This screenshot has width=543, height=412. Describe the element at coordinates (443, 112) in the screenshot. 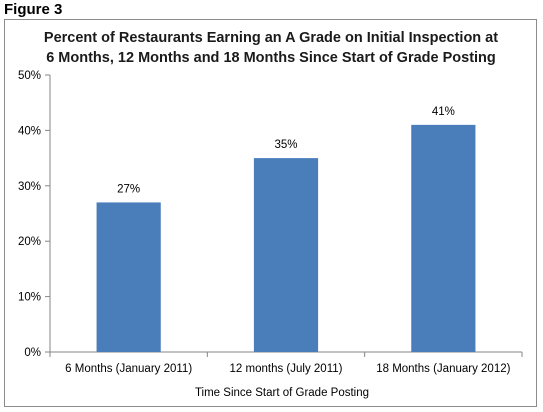

I see `bar-value-label: 41%` at that location.